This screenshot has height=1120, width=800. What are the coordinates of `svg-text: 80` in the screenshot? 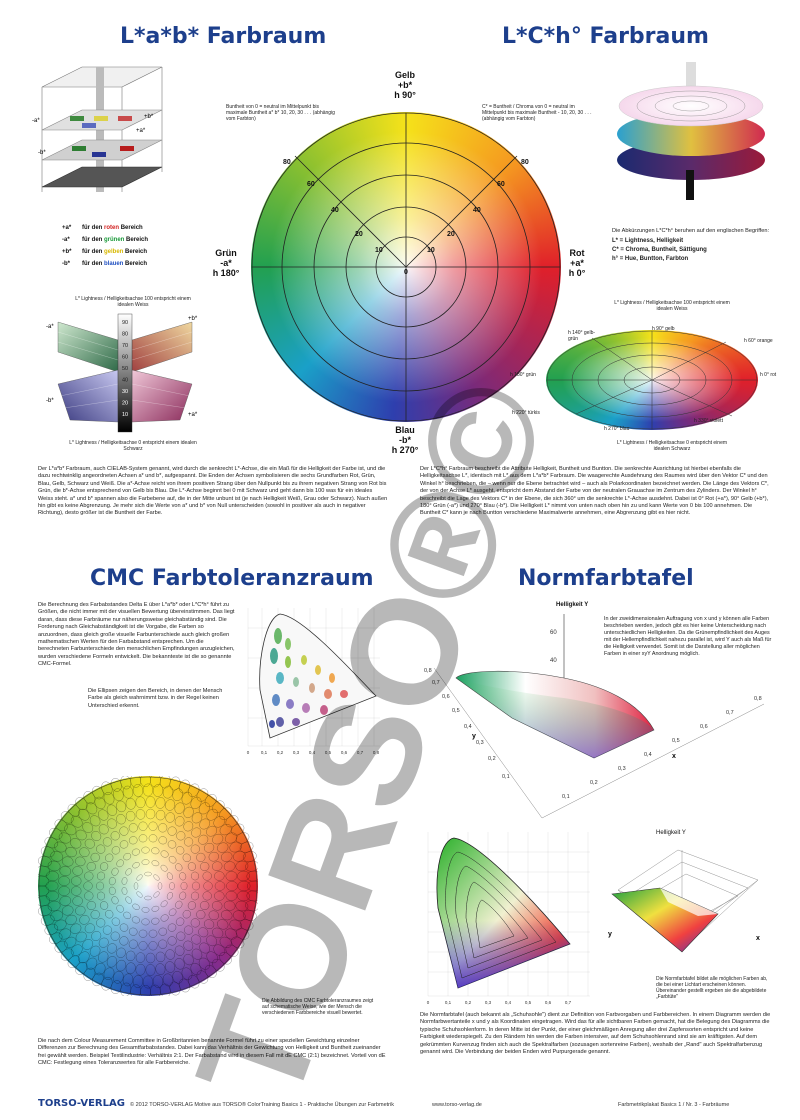 It's located at (287, 162).